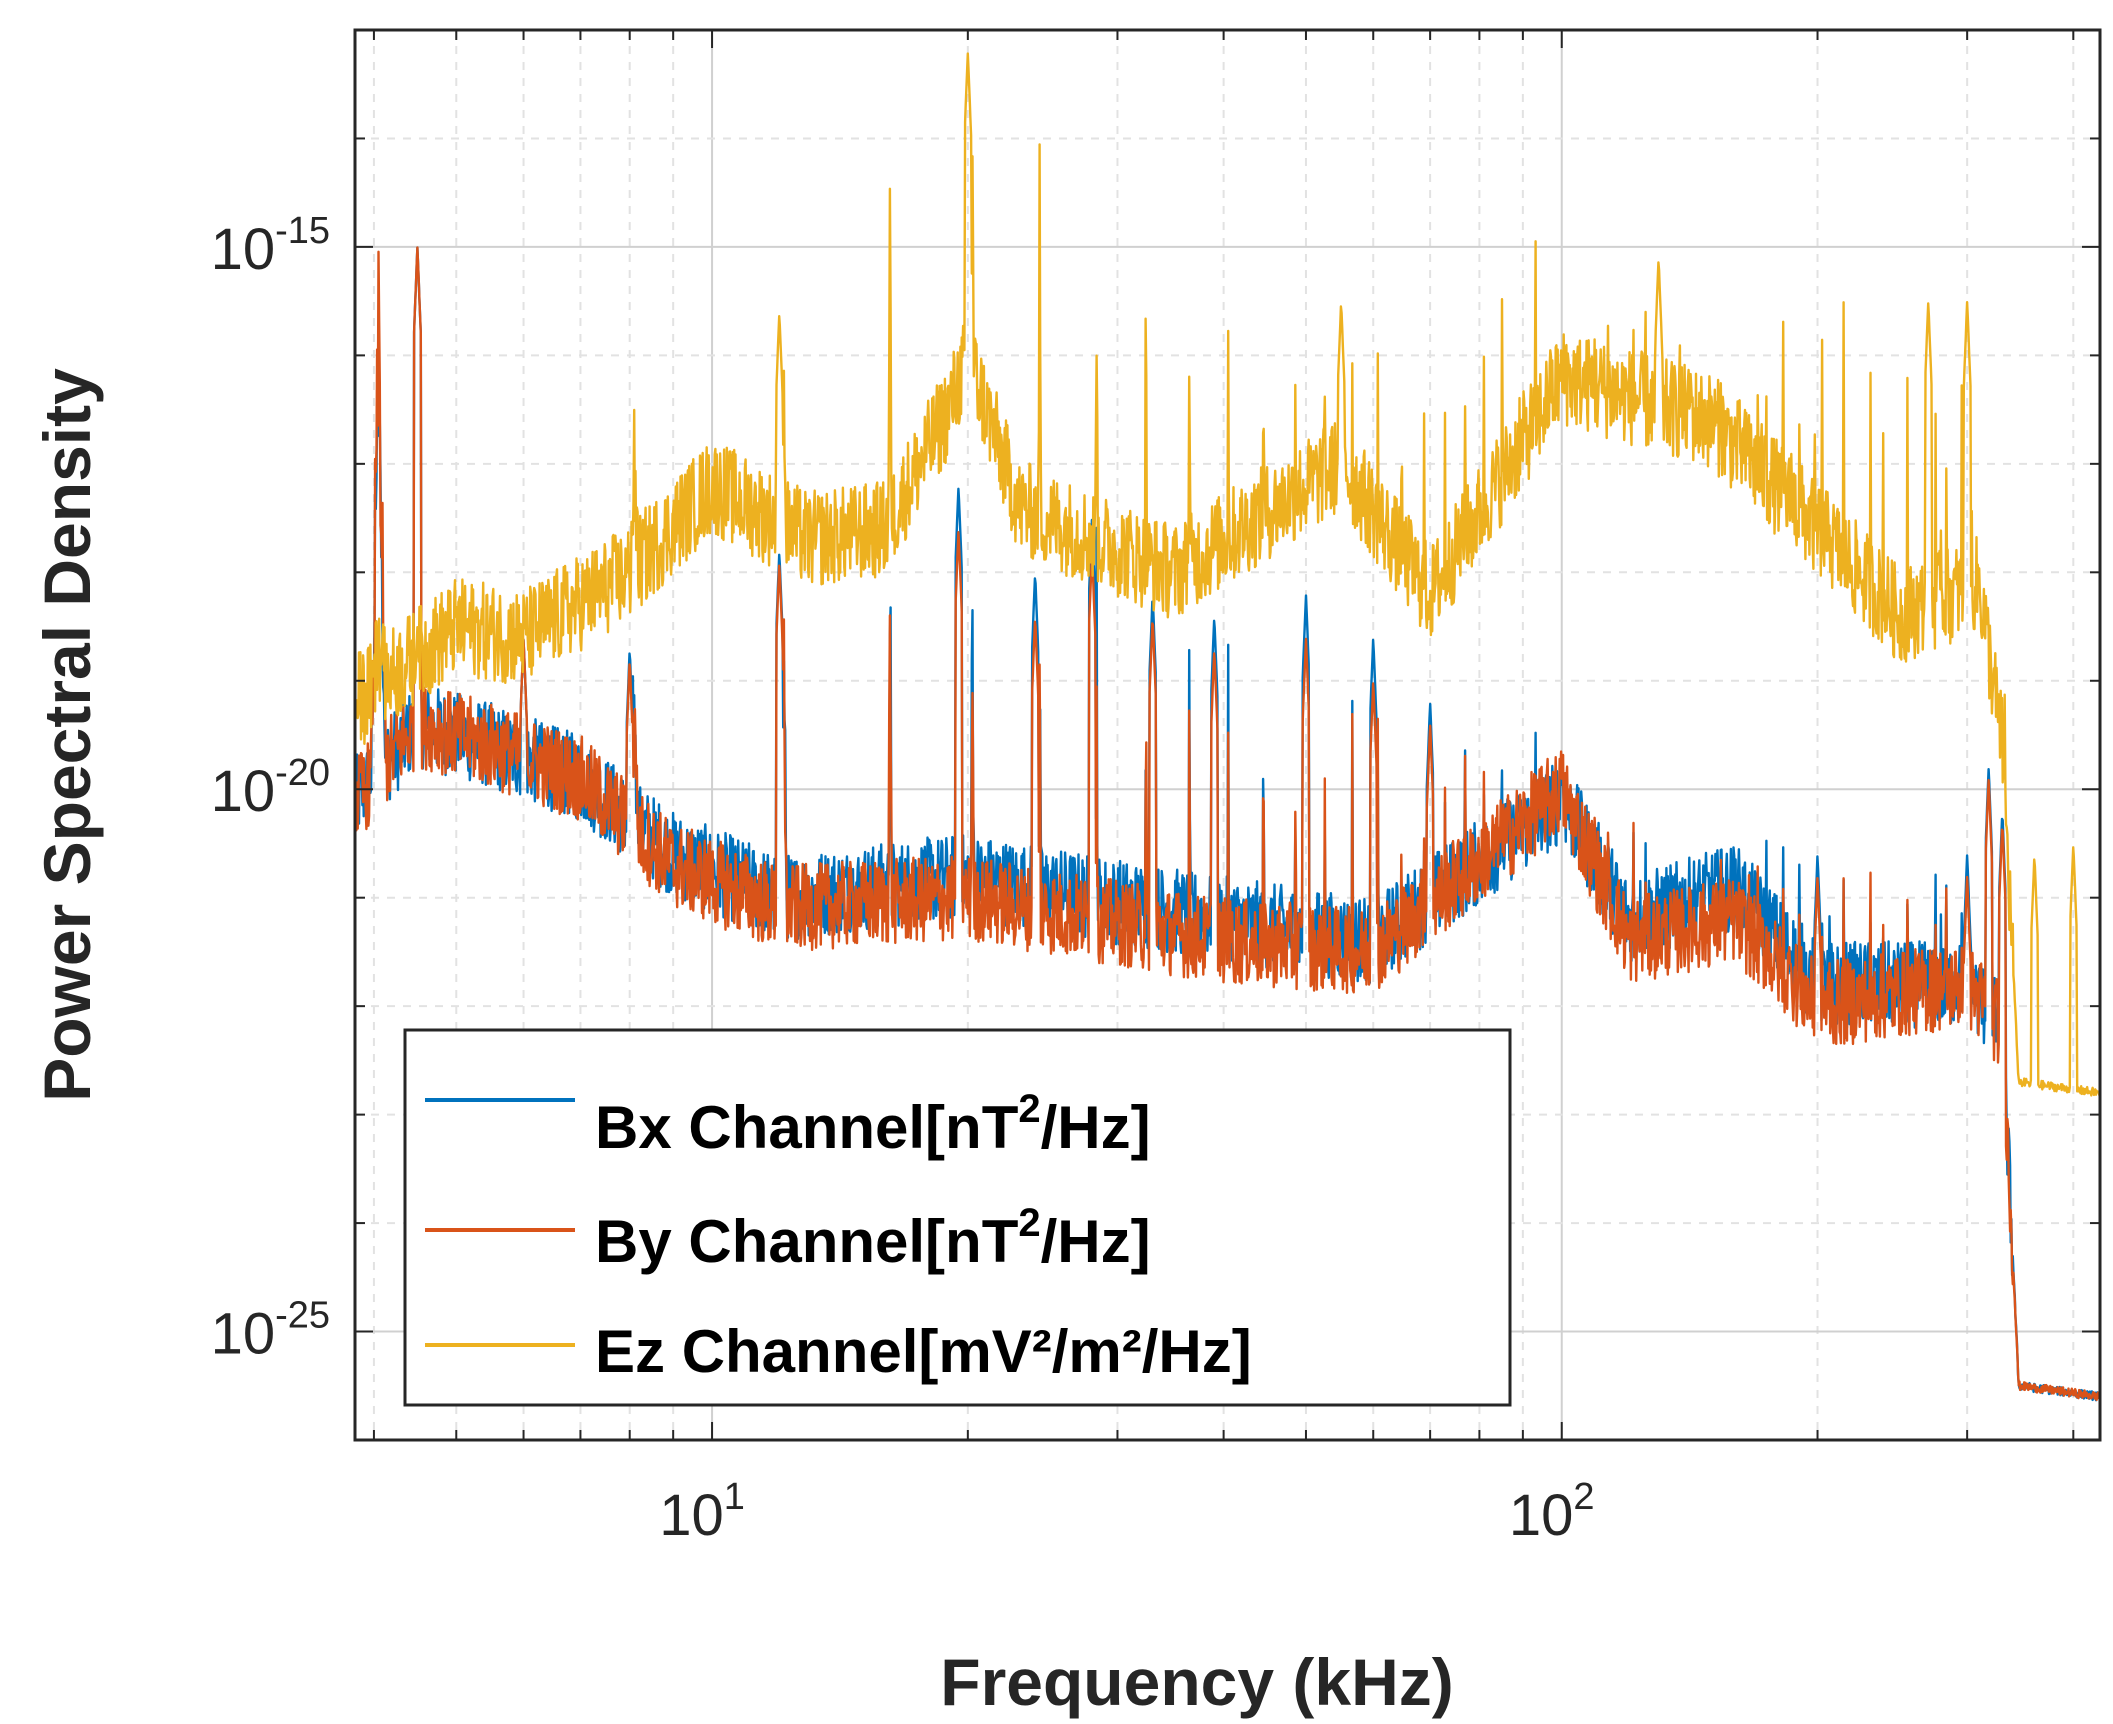 The width and height of the screenshot is (2113, 1724). I want to click on legend-label-bx: Bx Channel[nT2/Hz], so click(873, 1124).